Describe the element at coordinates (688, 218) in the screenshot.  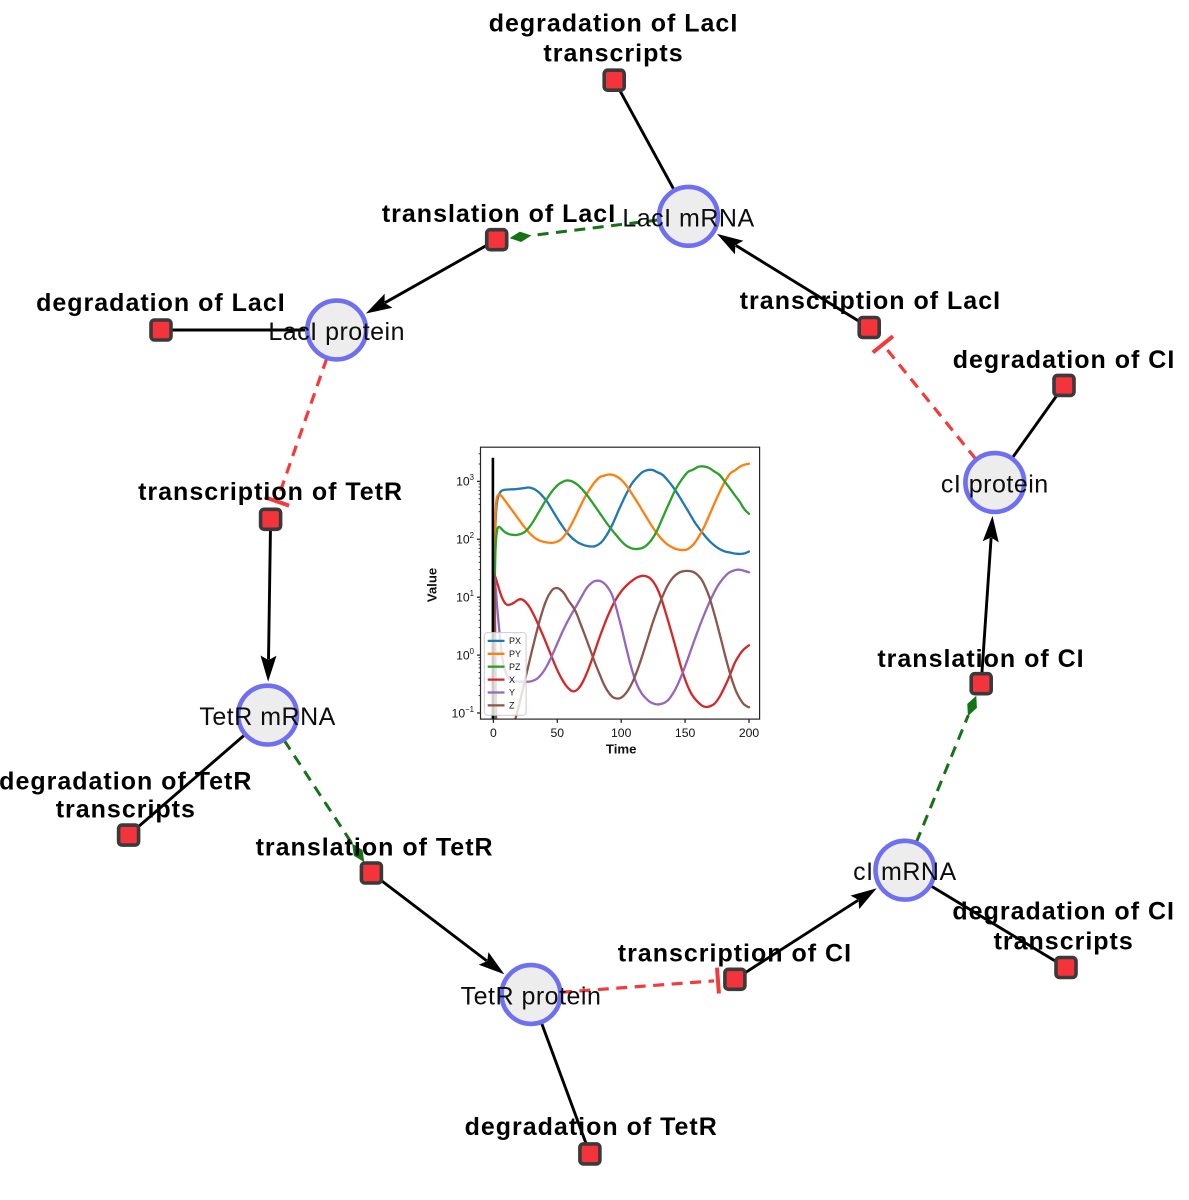
I see `svg-text: LacI mRNA` at that location.